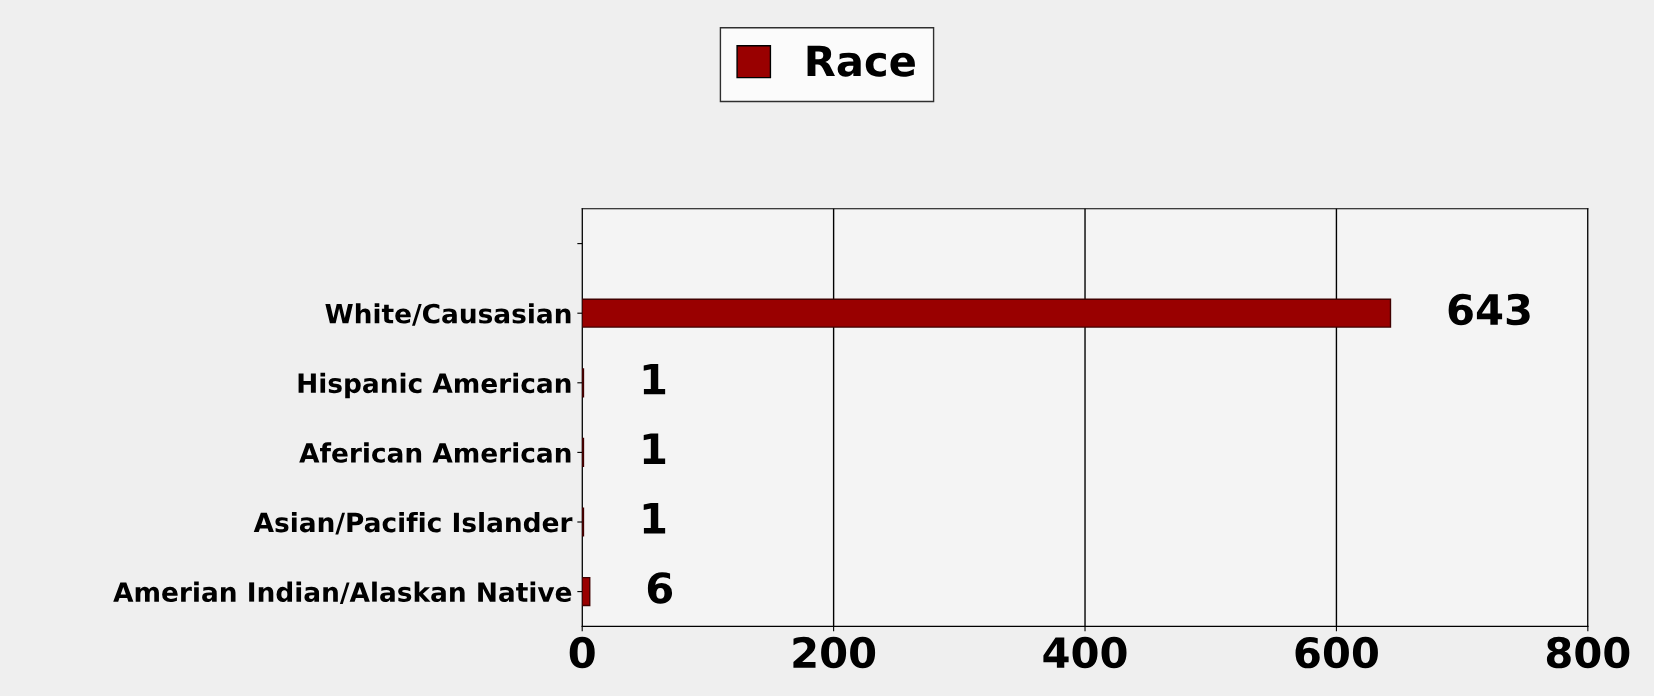 This screenshot has height=696, width=1654. I want to click on x-tick-label: 600, so click(1336, 652).